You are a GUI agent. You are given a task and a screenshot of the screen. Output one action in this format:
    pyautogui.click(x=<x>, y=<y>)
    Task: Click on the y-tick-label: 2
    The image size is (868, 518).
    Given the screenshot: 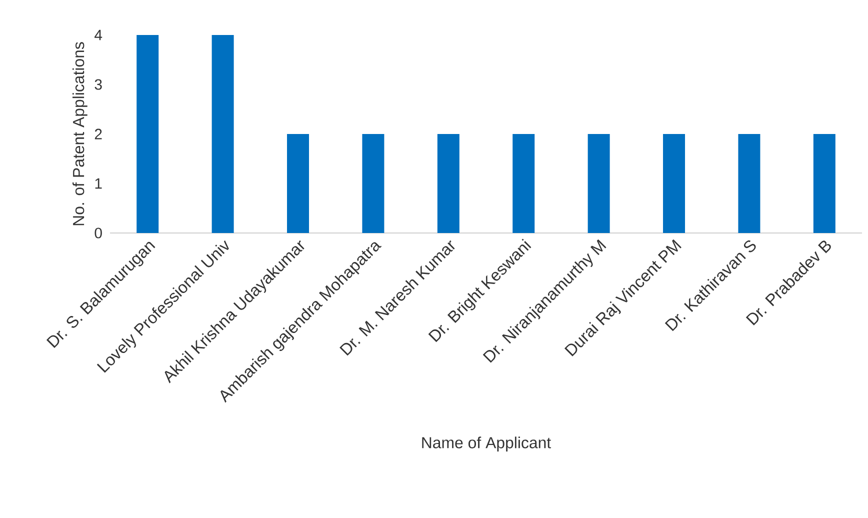 What is the action you would take?
    pyautogui.click(x=98, y=134)
    